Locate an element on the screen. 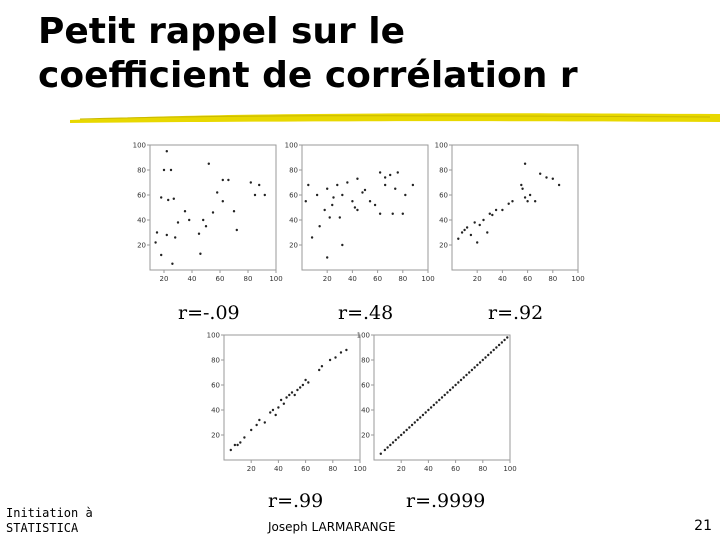 This screenshot has width=720, height=540. x-tick-label: 80 is located at coordinates (482, 469).